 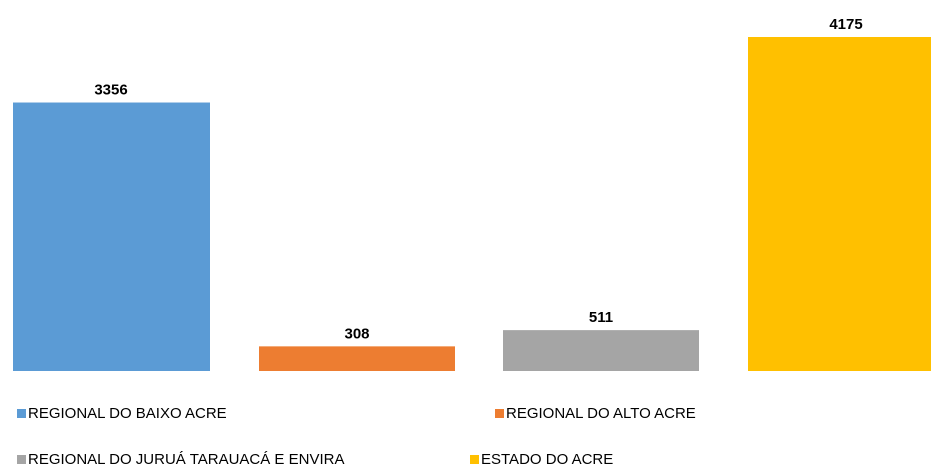 What do you see at coordinates (601, 413) in the screenshot?
I see `legend-label: REGIONAL DO ALTO ACRE` at bounding box center [601, 413].